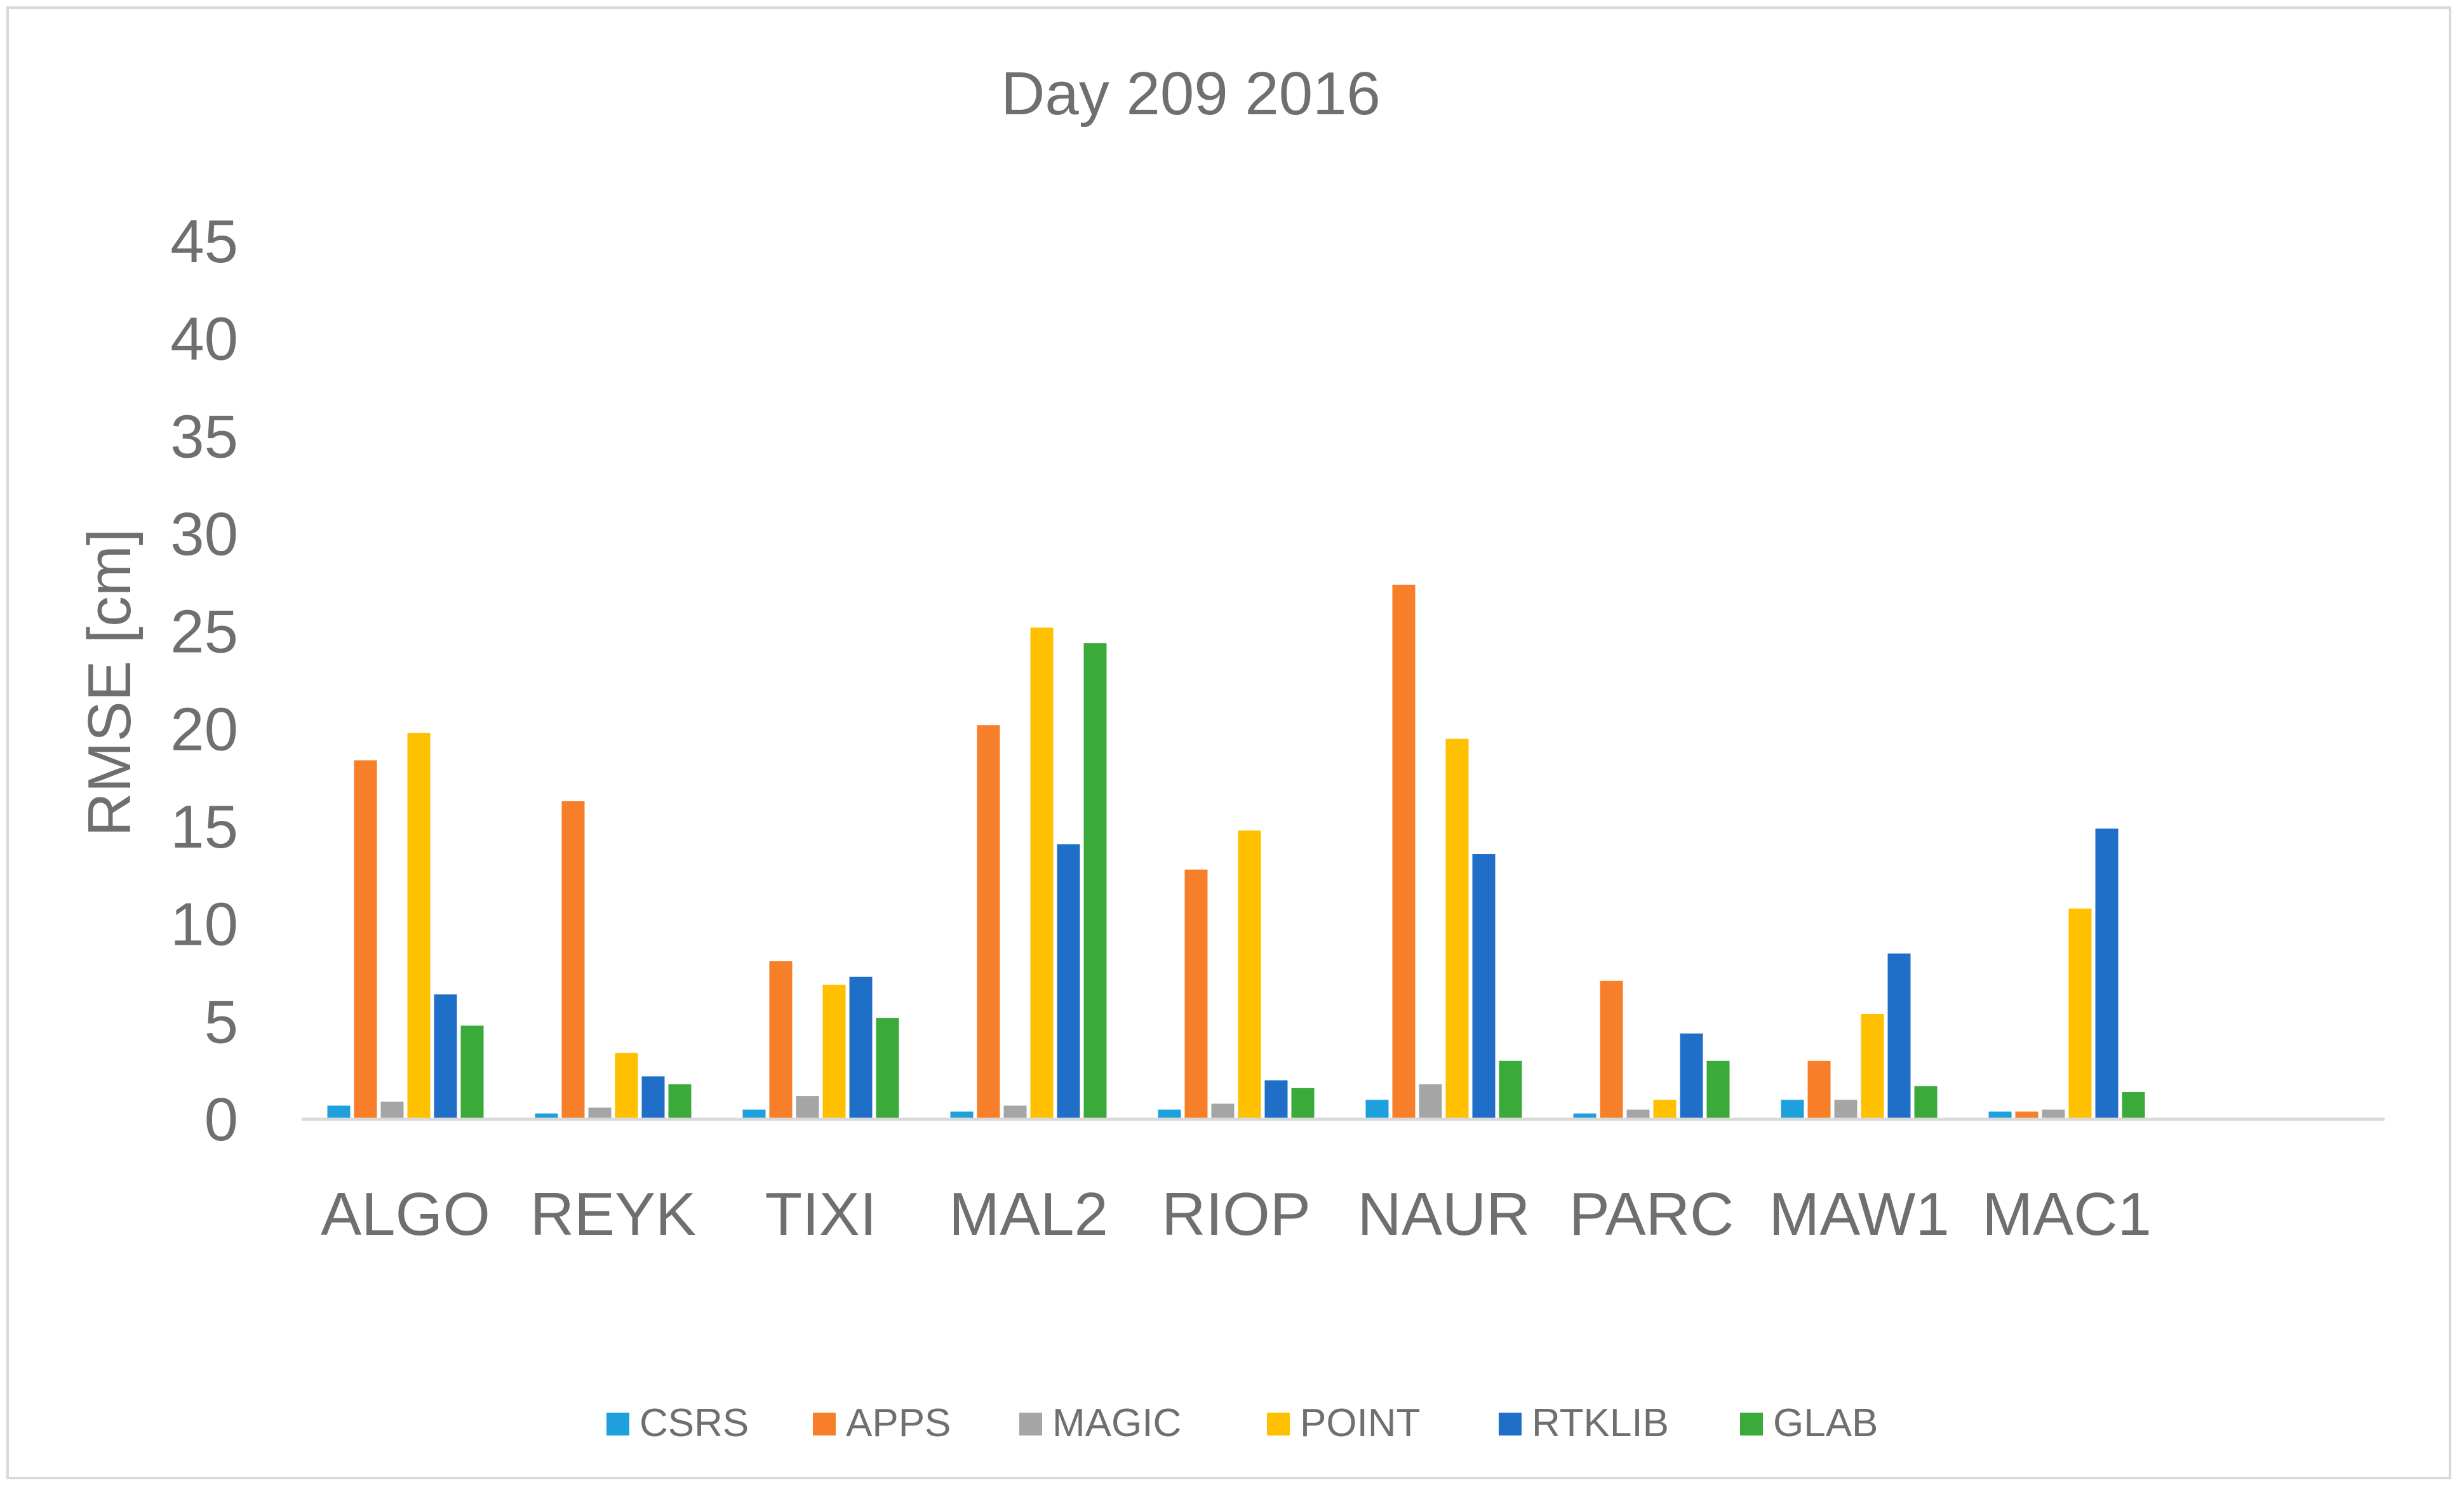  I want to click on bar-point-maw1, so click(1872, 1066).